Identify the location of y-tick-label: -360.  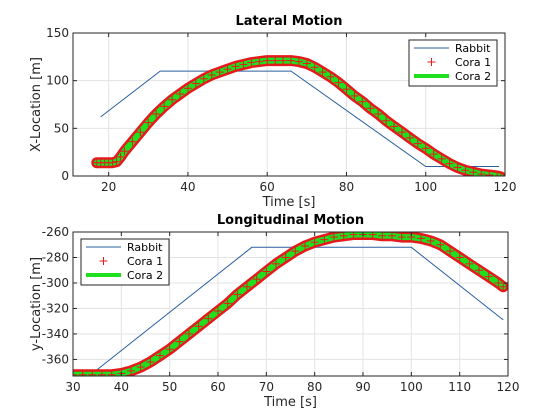
(55, 359).